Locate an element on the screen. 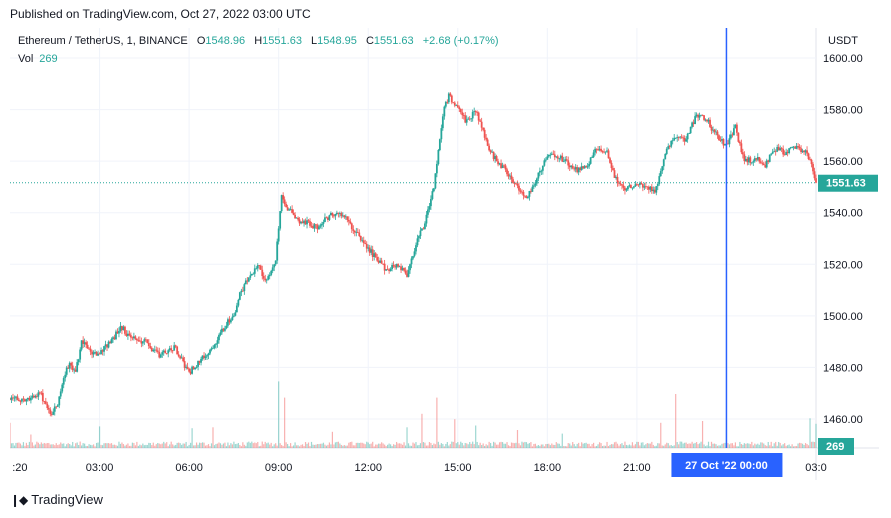 Image resolution: width=891 pixels, height=518 pixels. x-tick-label: 21:00 is located at coordinates (637, 468).